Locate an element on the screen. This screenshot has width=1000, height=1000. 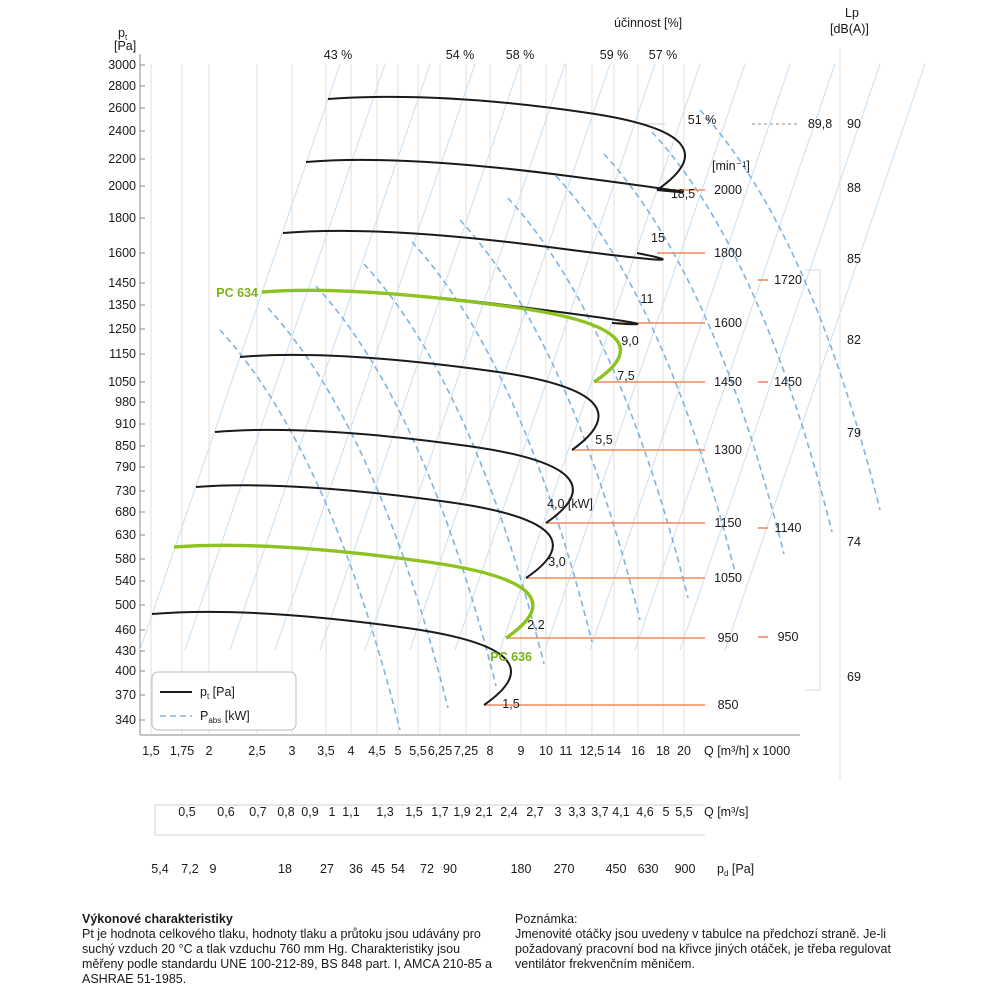
q-m3h-tick-label: 2,5 is located at coordinates (256, 751).